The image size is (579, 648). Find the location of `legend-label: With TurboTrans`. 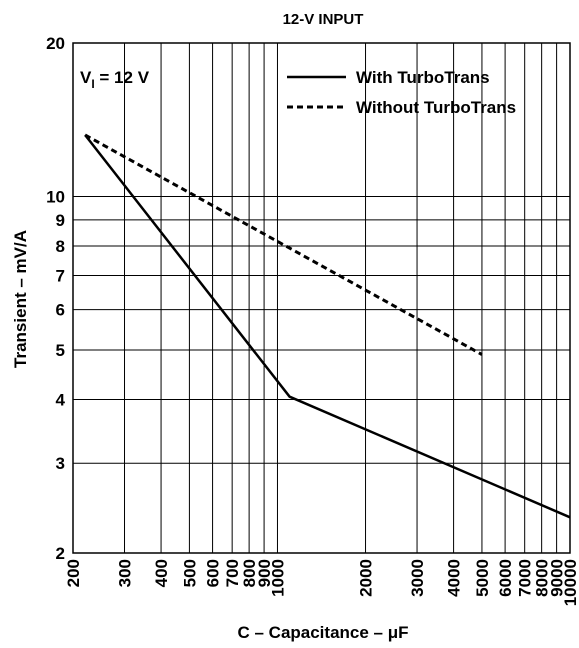

legend-label: With TurboTrans is located at coordinates (423, 77).